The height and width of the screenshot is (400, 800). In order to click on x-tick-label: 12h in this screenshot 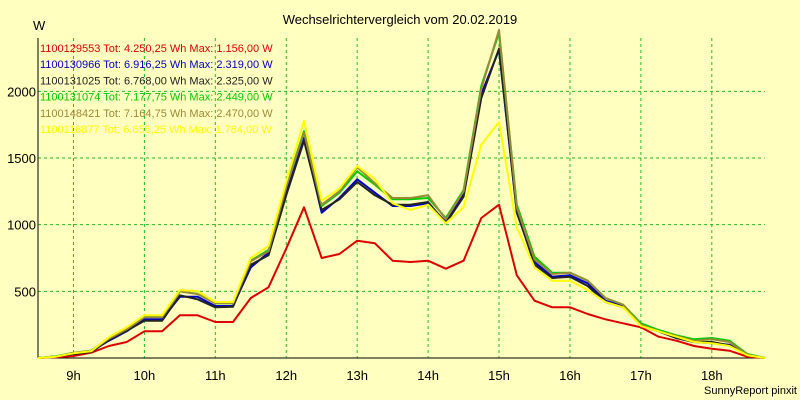, I will do `click(286, 375)`.